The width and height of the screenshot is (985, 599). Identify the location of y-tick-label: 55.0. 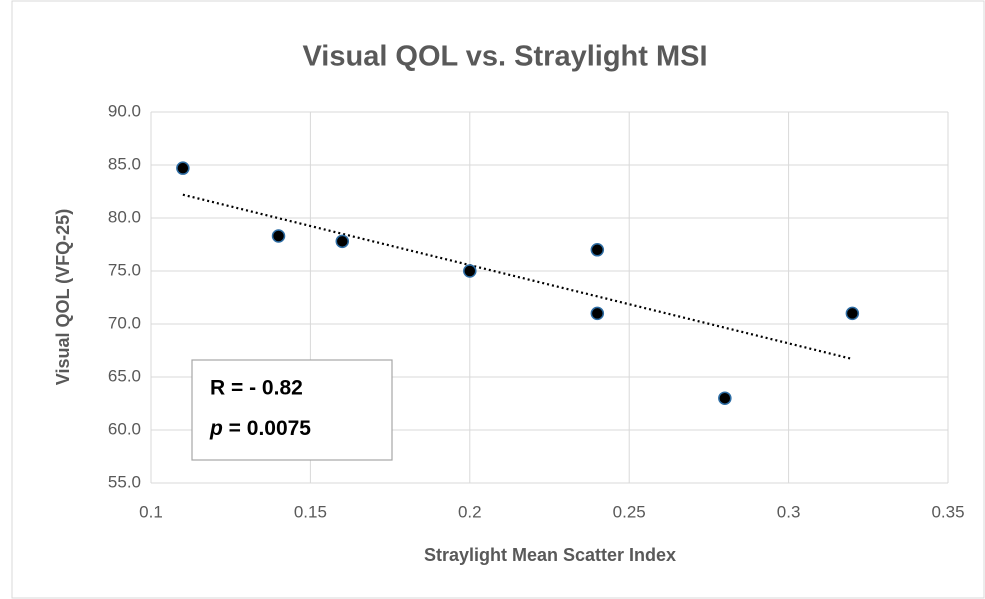
(124, 481).